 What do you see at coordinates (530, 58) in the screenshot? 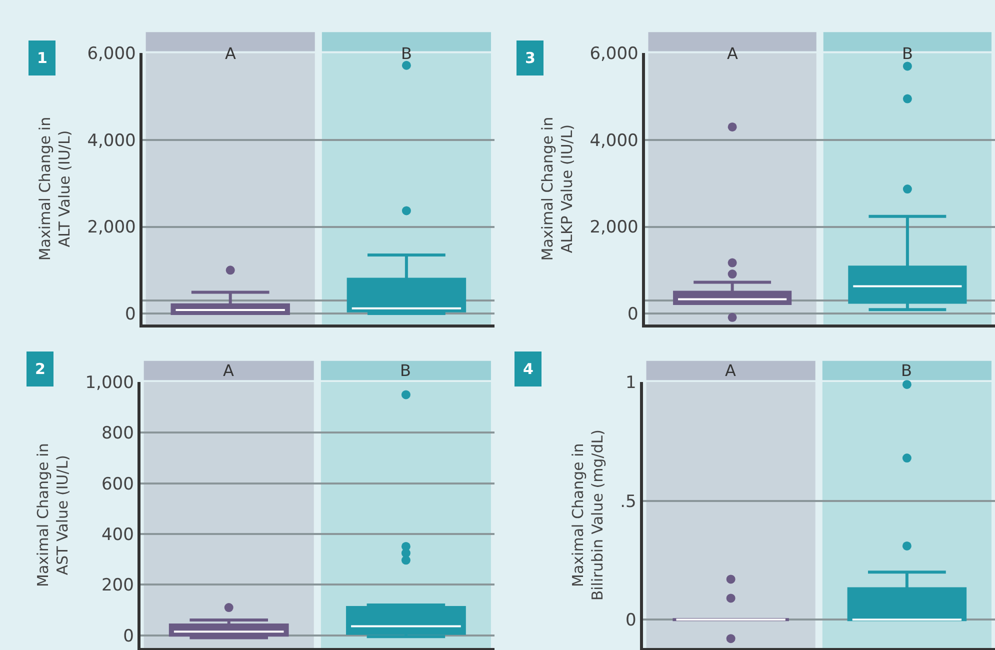
I see `text: 3` at bounding box center [530, 58].